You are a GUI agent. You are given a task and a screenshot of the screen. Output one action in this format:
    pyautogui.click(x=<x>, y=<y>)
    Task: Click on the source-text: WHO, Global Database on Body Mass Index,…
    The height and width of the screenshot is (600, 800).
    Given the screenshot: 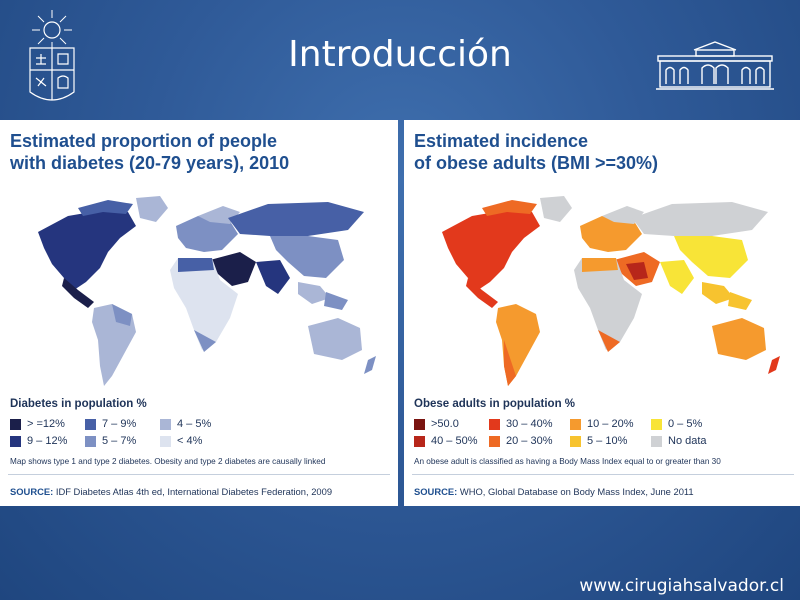 What is the action you would take?
    pyautogui.click(x=575, y=491)
    